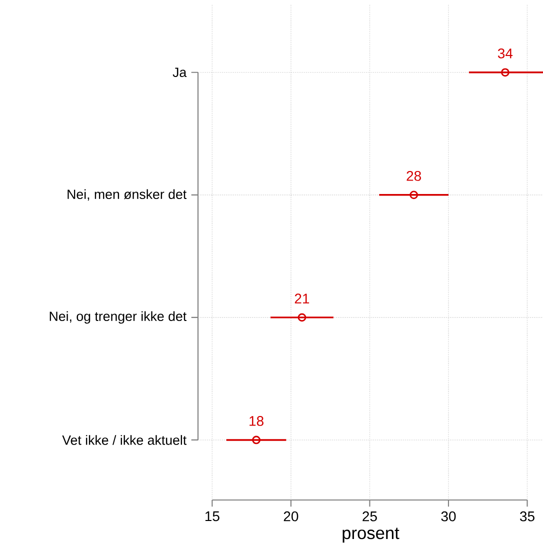 The height and width of the screenshot is (557, 543). Describe the element at coordinates (212, 516) in the screenshot. I see `x-tick-label: 15` at that location.